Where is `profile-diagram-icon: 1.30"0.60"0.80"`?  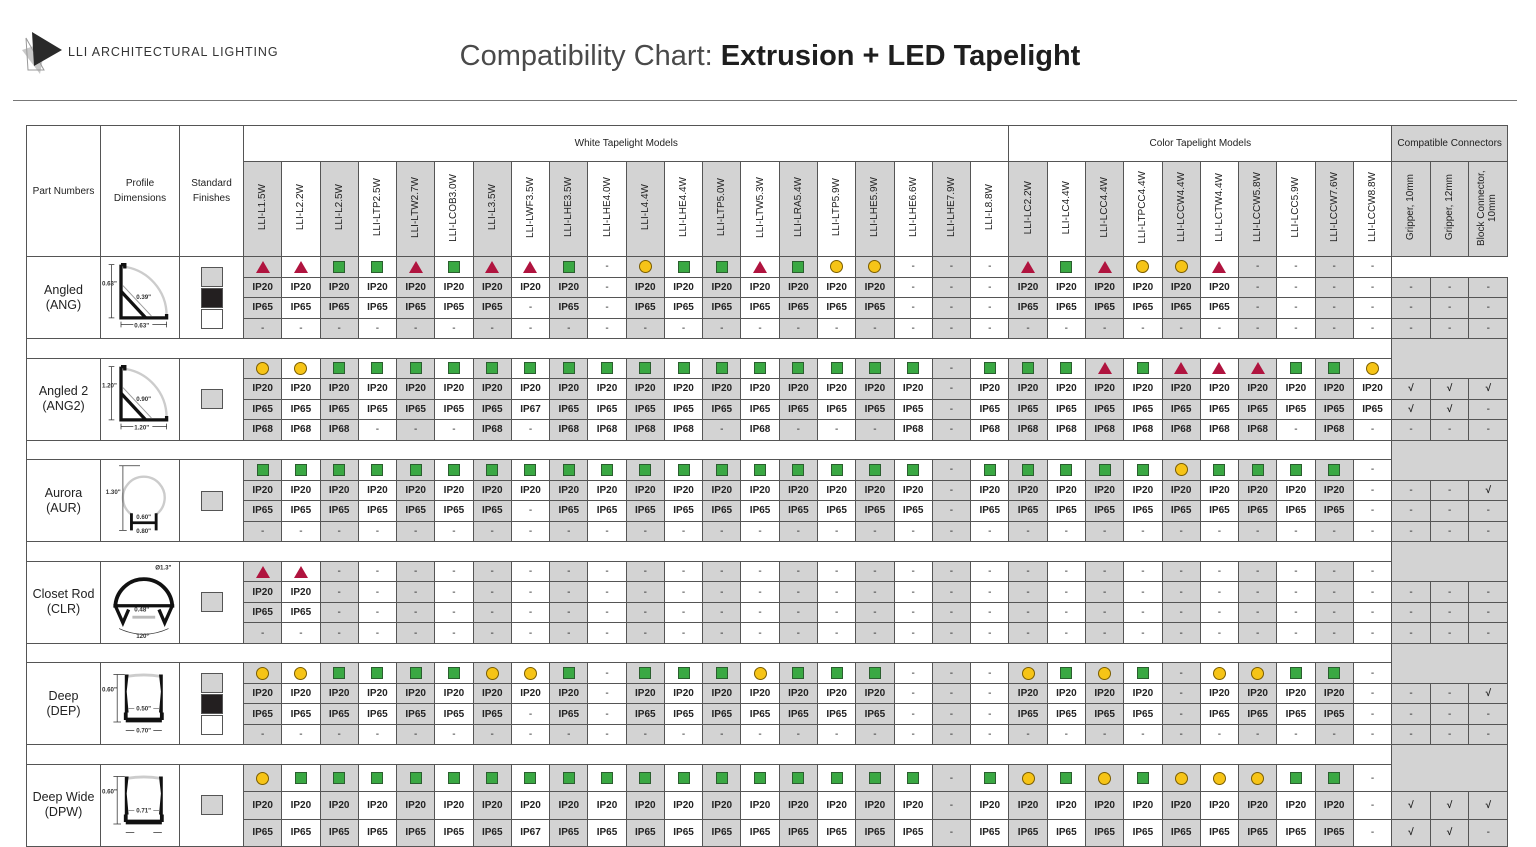 profile-diagram-icon: 1.30"0.60"0.80" is located at coordinates (136, 500).